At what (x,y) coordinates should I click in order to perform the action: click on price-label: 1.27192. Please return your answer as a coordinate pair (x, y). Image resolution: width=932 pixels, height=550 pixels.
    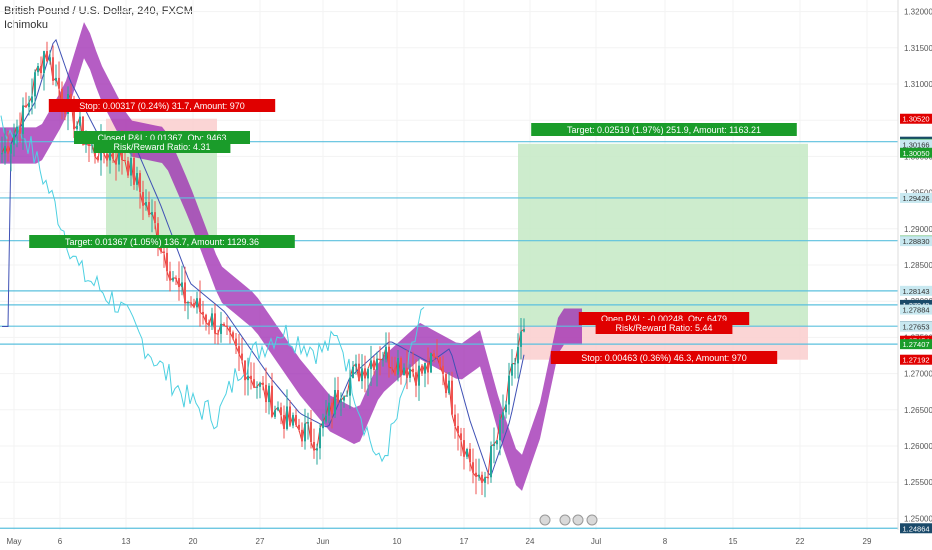
    Looking at the image, I should click on (915, 360).